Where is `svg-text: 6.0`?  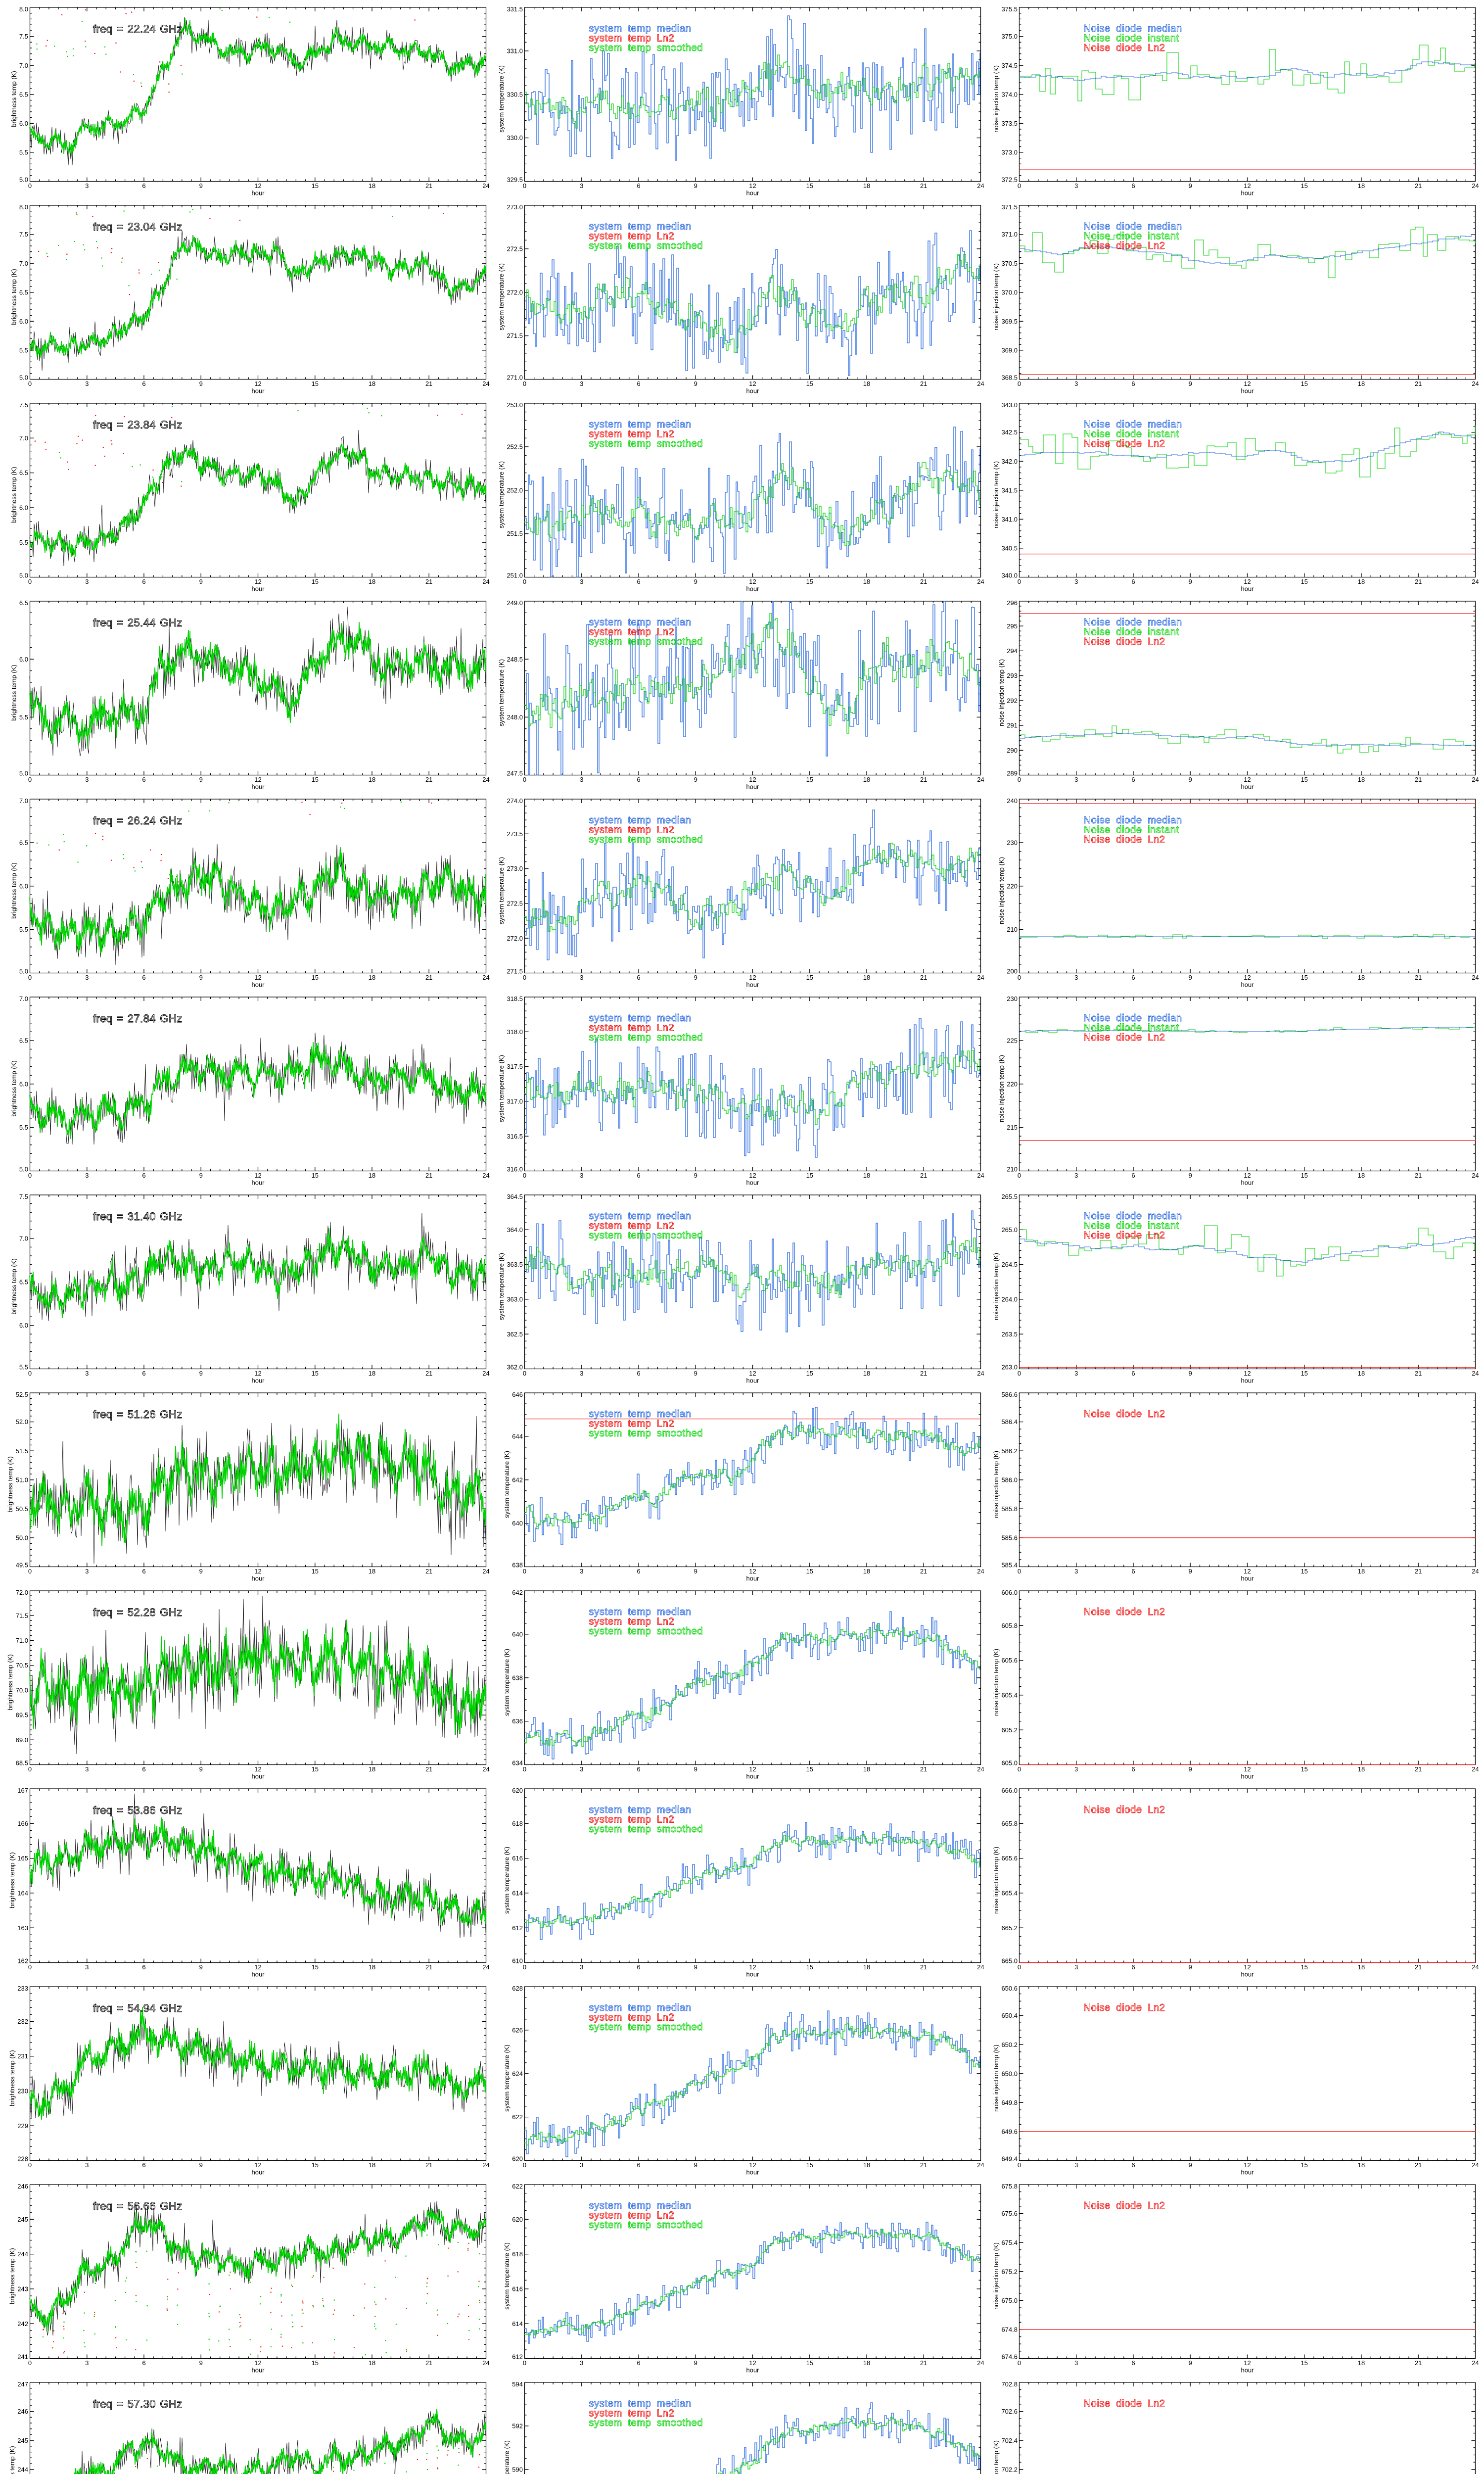
svg-text: 6.0 is located at coordinates (23, 322).